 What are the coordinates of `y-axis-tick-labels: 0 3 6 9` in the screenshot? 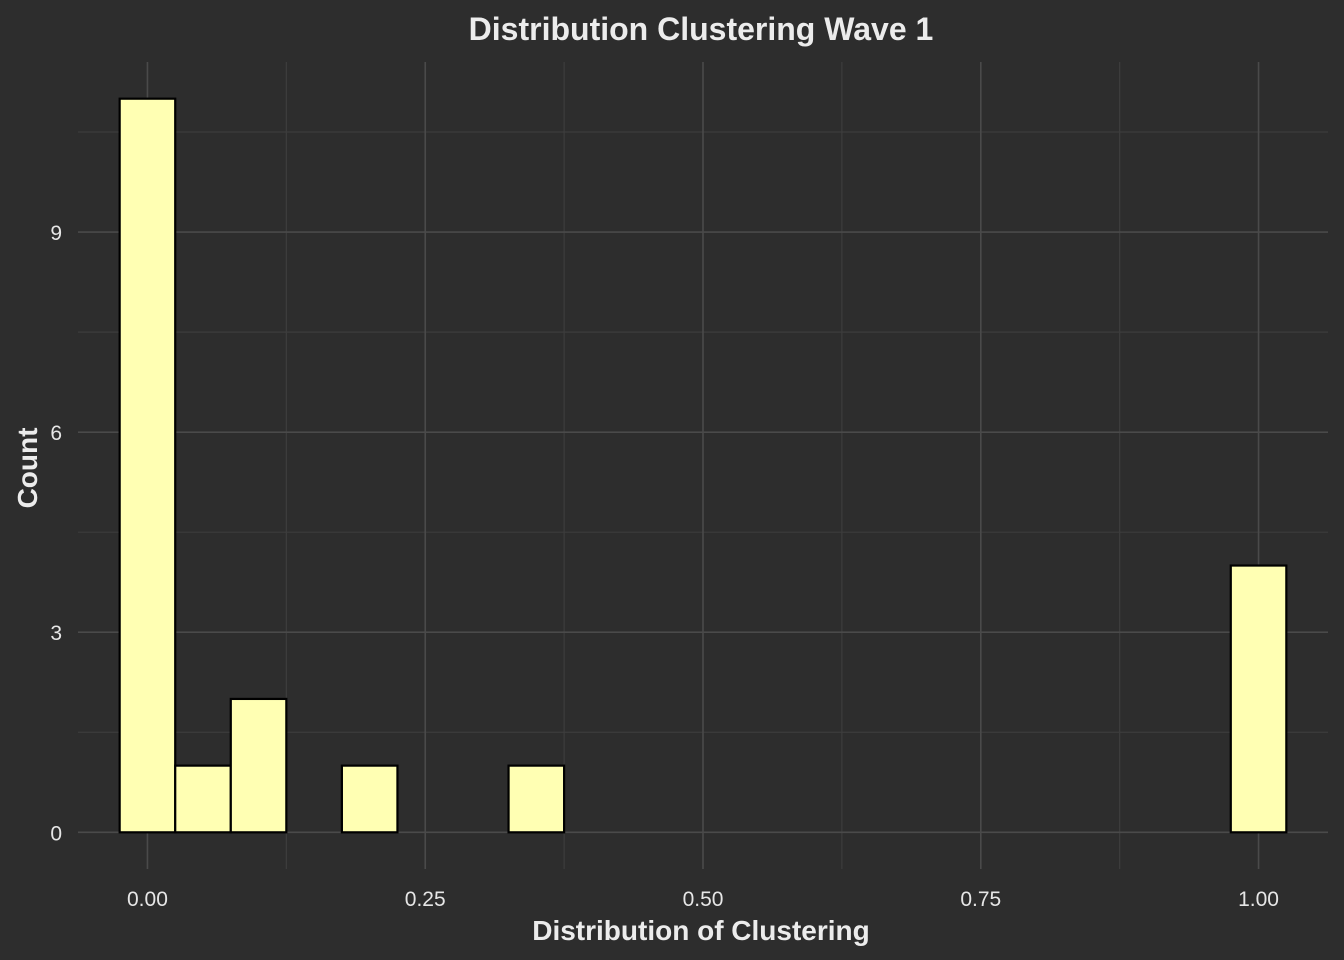 It's located at (56, 533).